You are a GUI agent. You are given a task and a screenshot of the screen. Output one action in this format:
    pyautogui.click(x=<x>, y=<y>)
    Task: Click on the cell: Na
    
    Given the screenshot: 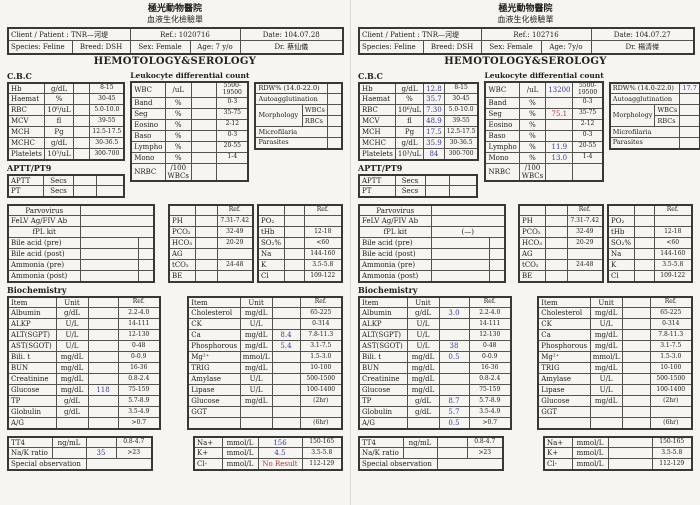 What is the action you would take?
    pyautogui.click(x=271, y=254)
    